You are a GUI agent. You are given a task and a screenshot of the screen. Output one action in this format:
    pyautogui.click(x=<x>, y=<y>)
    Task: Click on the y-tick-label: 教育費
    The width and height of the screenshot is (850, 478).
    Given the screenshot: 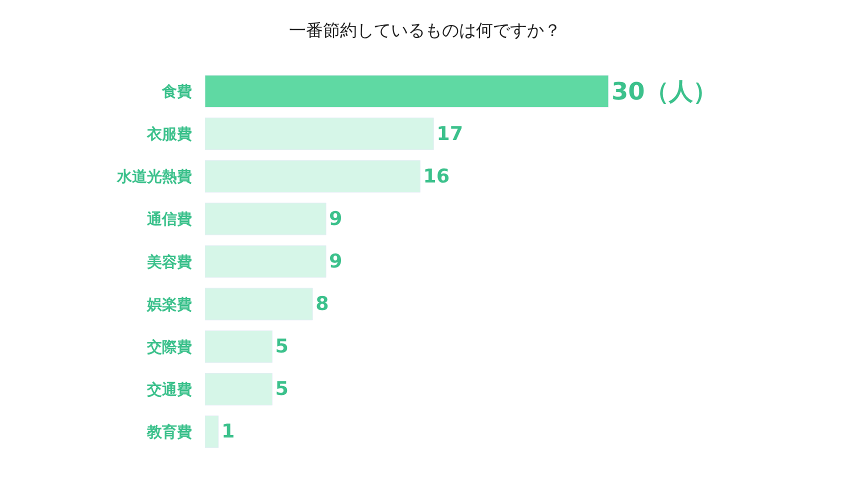 What is the action you would take?
    pyautogui.click(x=169, y=431)
    